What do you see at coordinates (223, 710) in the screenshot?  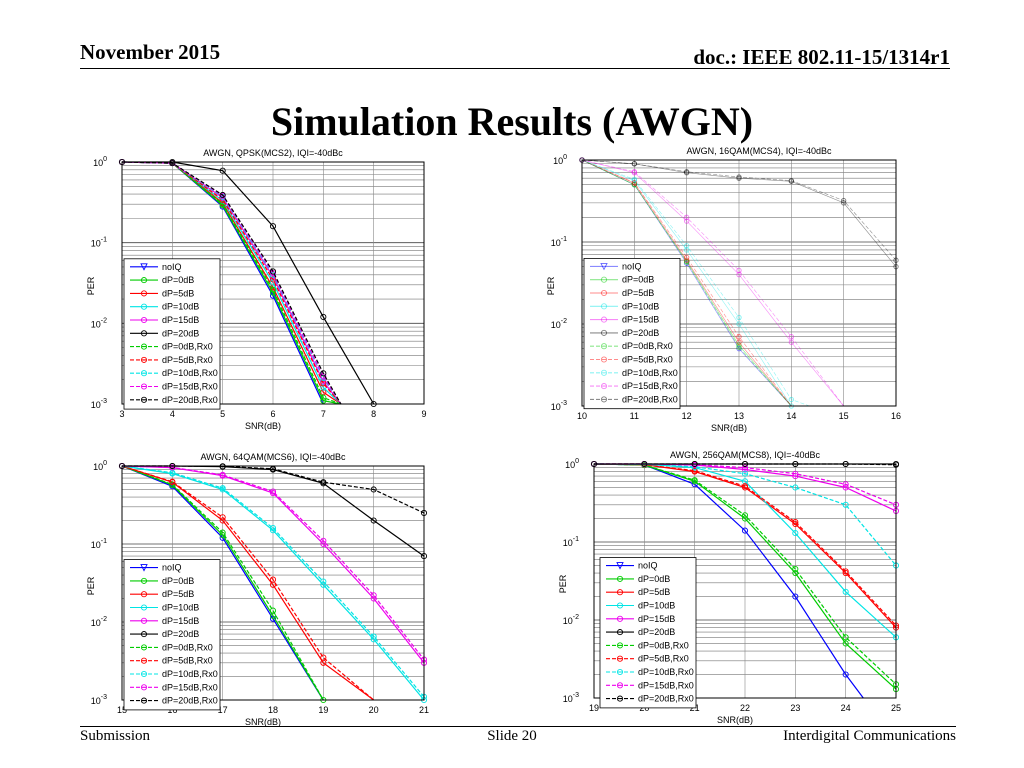 I see `x-tick-label: 17` at bounding box center [223, 710].